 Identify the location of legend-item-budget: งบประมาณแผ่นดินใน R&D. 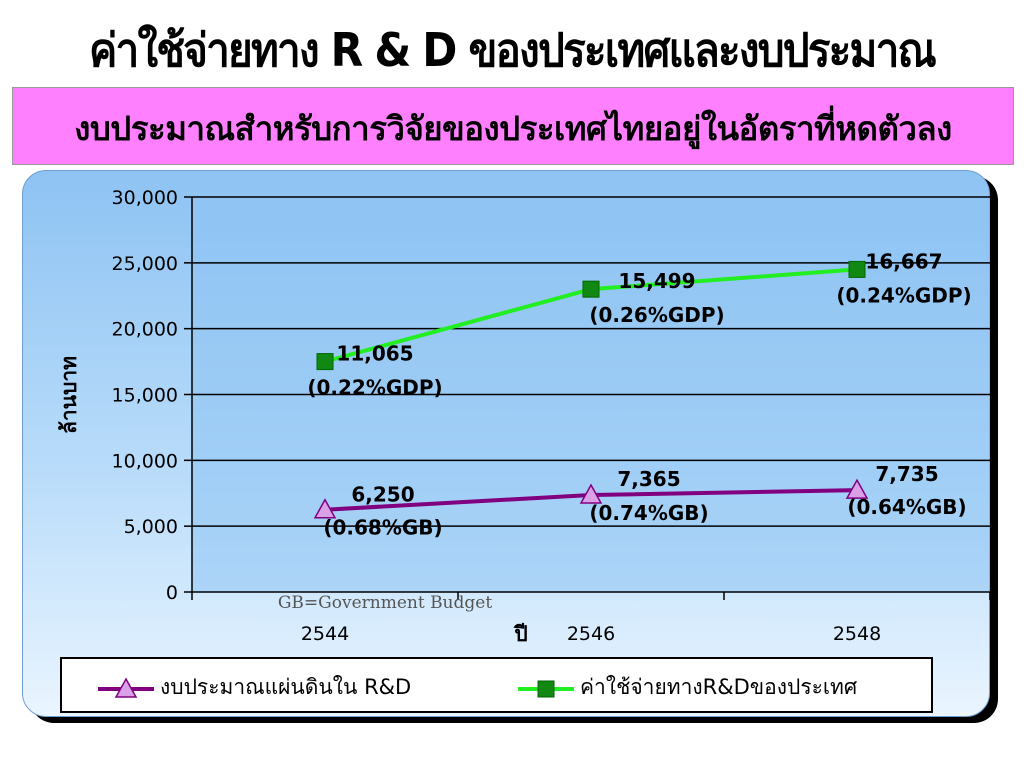
(253, 687).